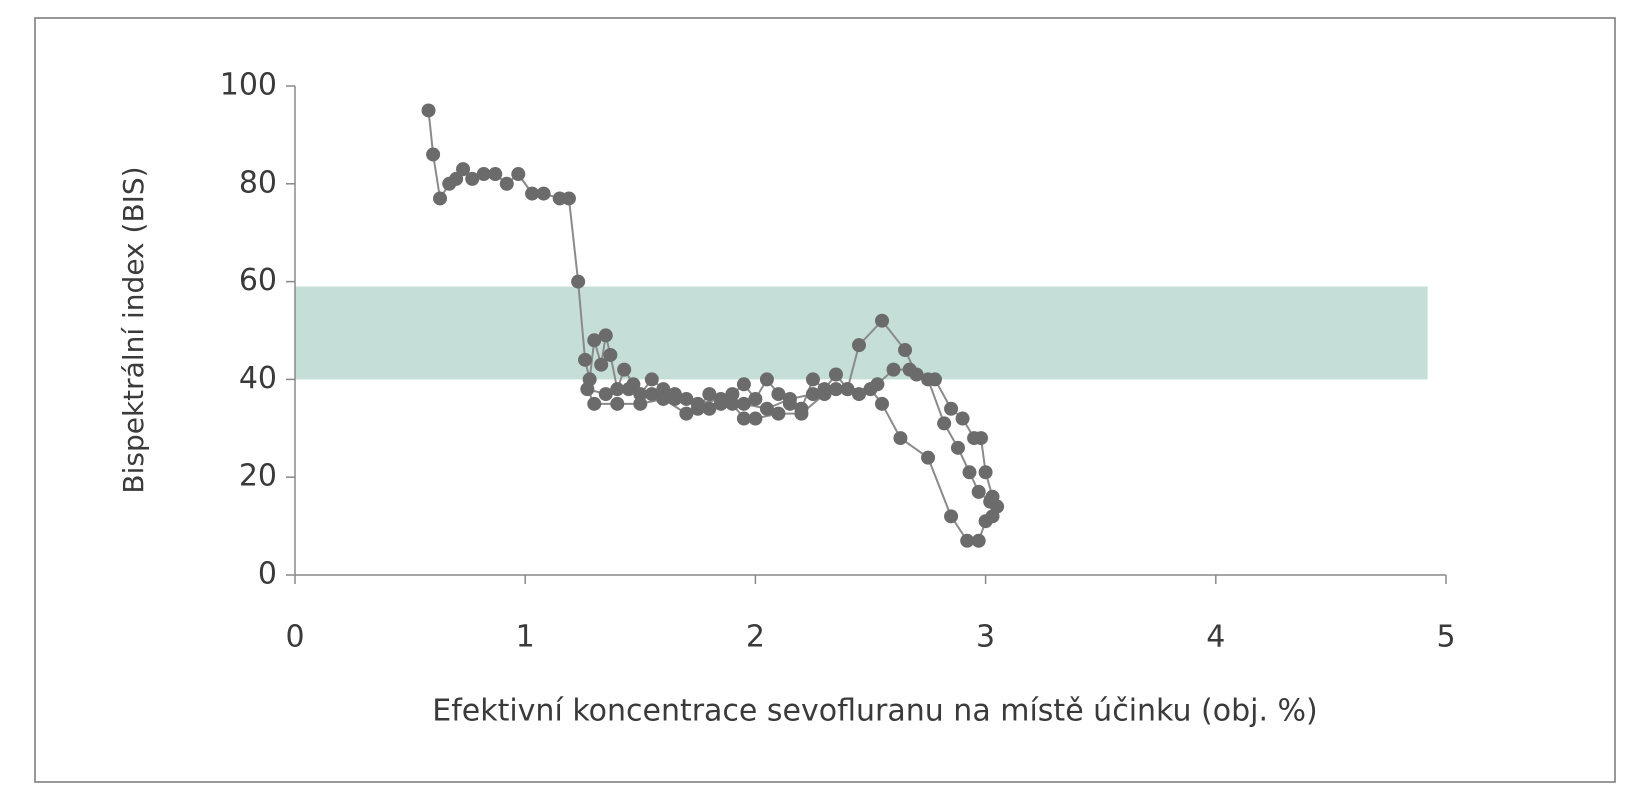 Image resolution: width=1644 pixels, height=804 pixels. What do you see at coordinates (525, 637) in the screenshot?
I see `x-tick-label: 1` at bounding box center [525, 637].